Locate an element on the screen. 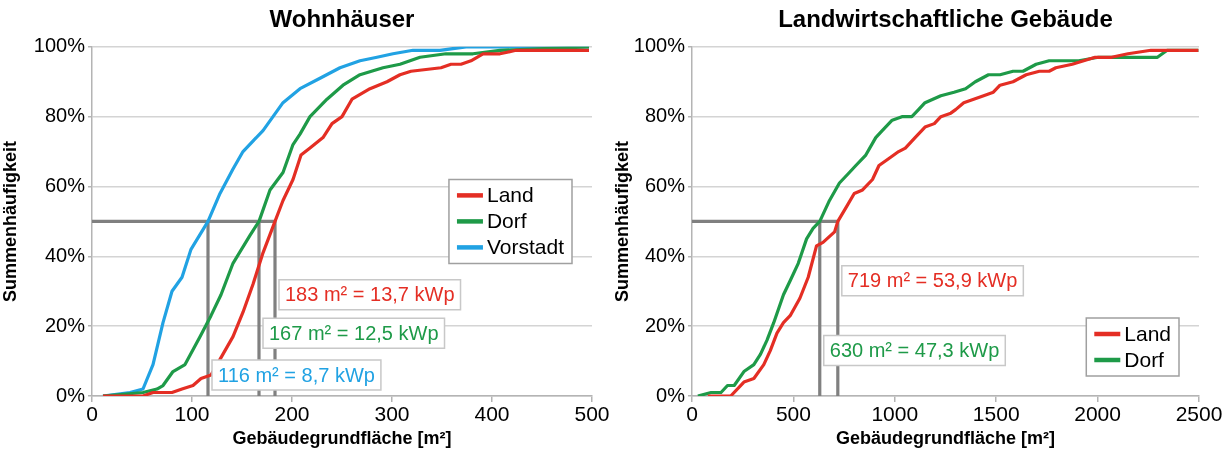 This screenshot has height=452, width=1227. annotation: 116 m² = 8,7 kWp is located at coordinates (296, 374).